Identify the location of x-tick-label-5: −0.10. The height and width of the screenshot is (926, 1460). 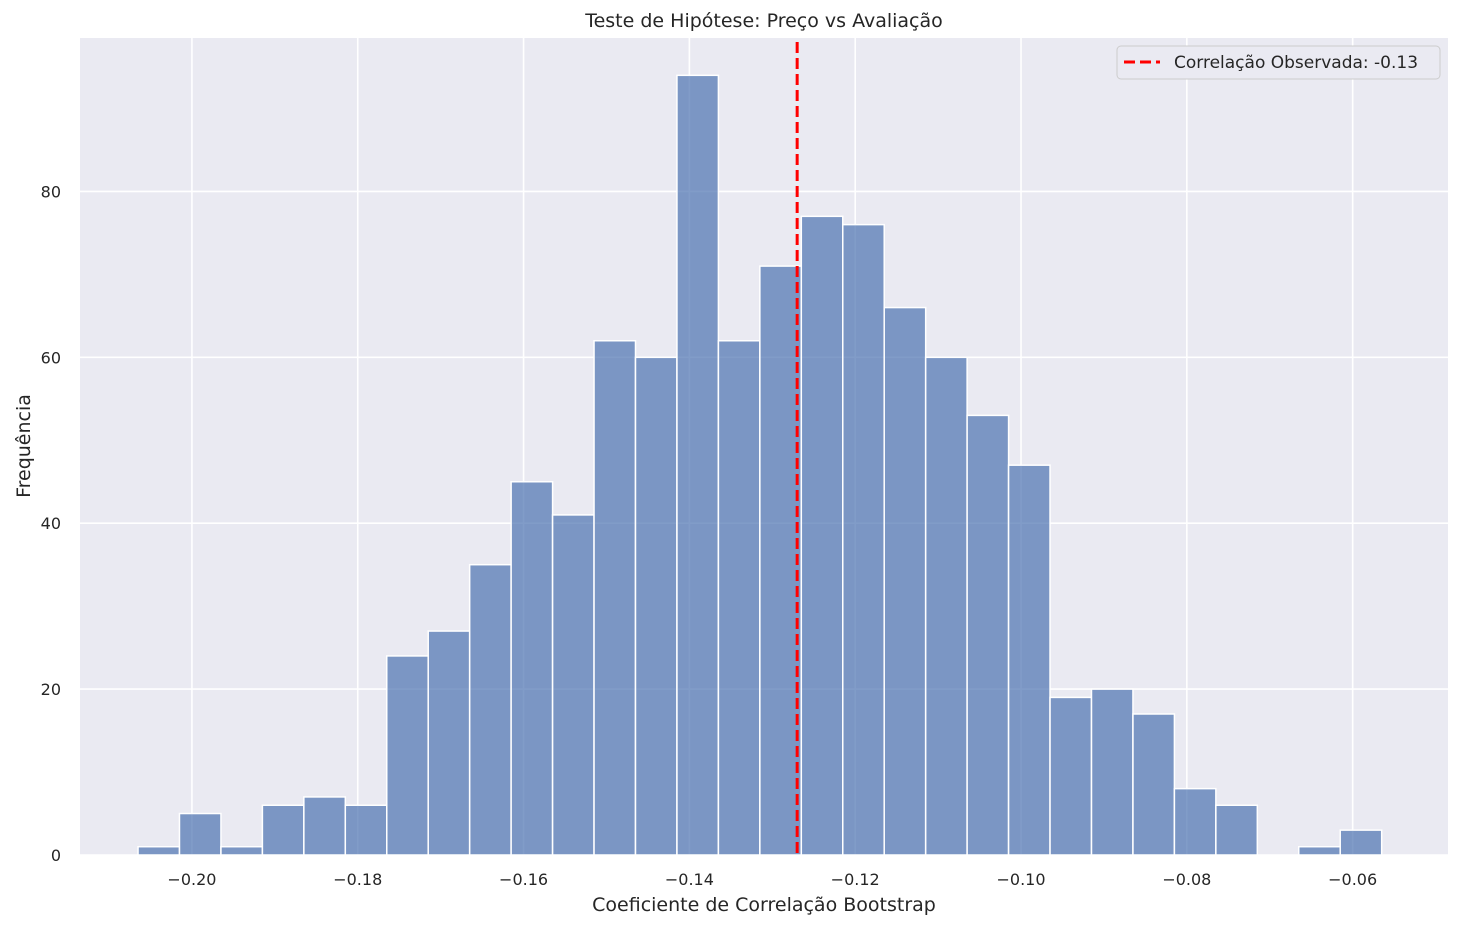
(1021, 879).